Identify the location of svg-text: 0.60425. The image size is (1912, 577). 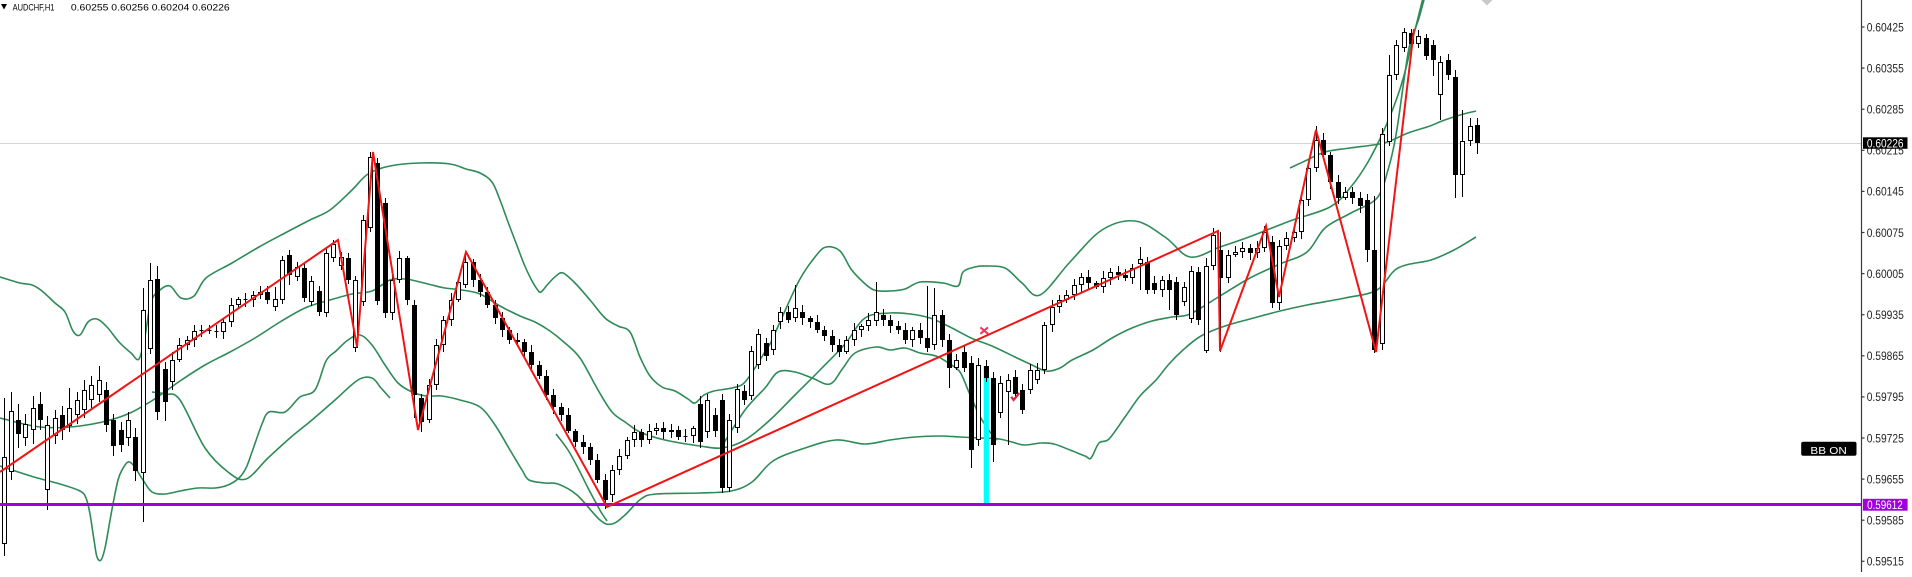
(1885, 27).